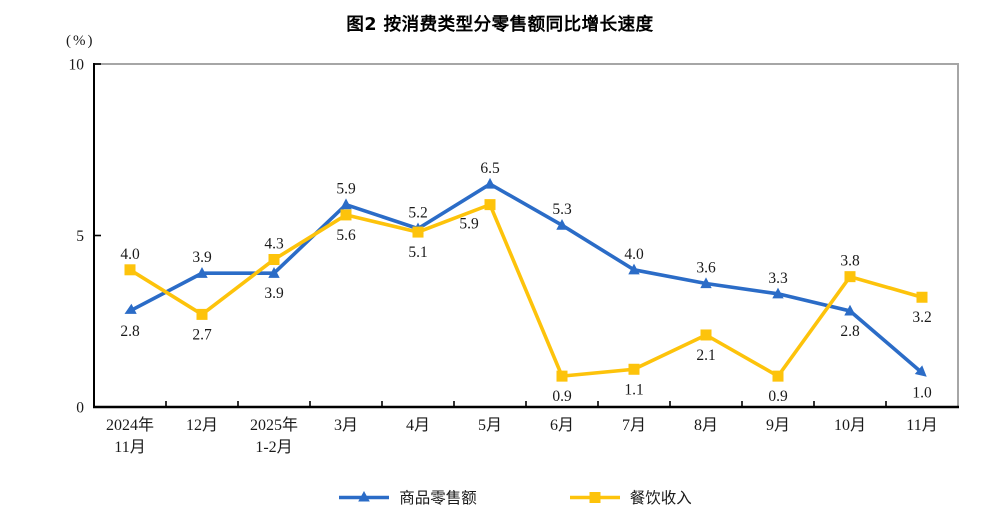 The height and width of the screenshot is (519, 1000). What do you see at coordinates (274, 244) in the screenshot?
I see `value-label: 4.3` at bounding box center [274, 244].